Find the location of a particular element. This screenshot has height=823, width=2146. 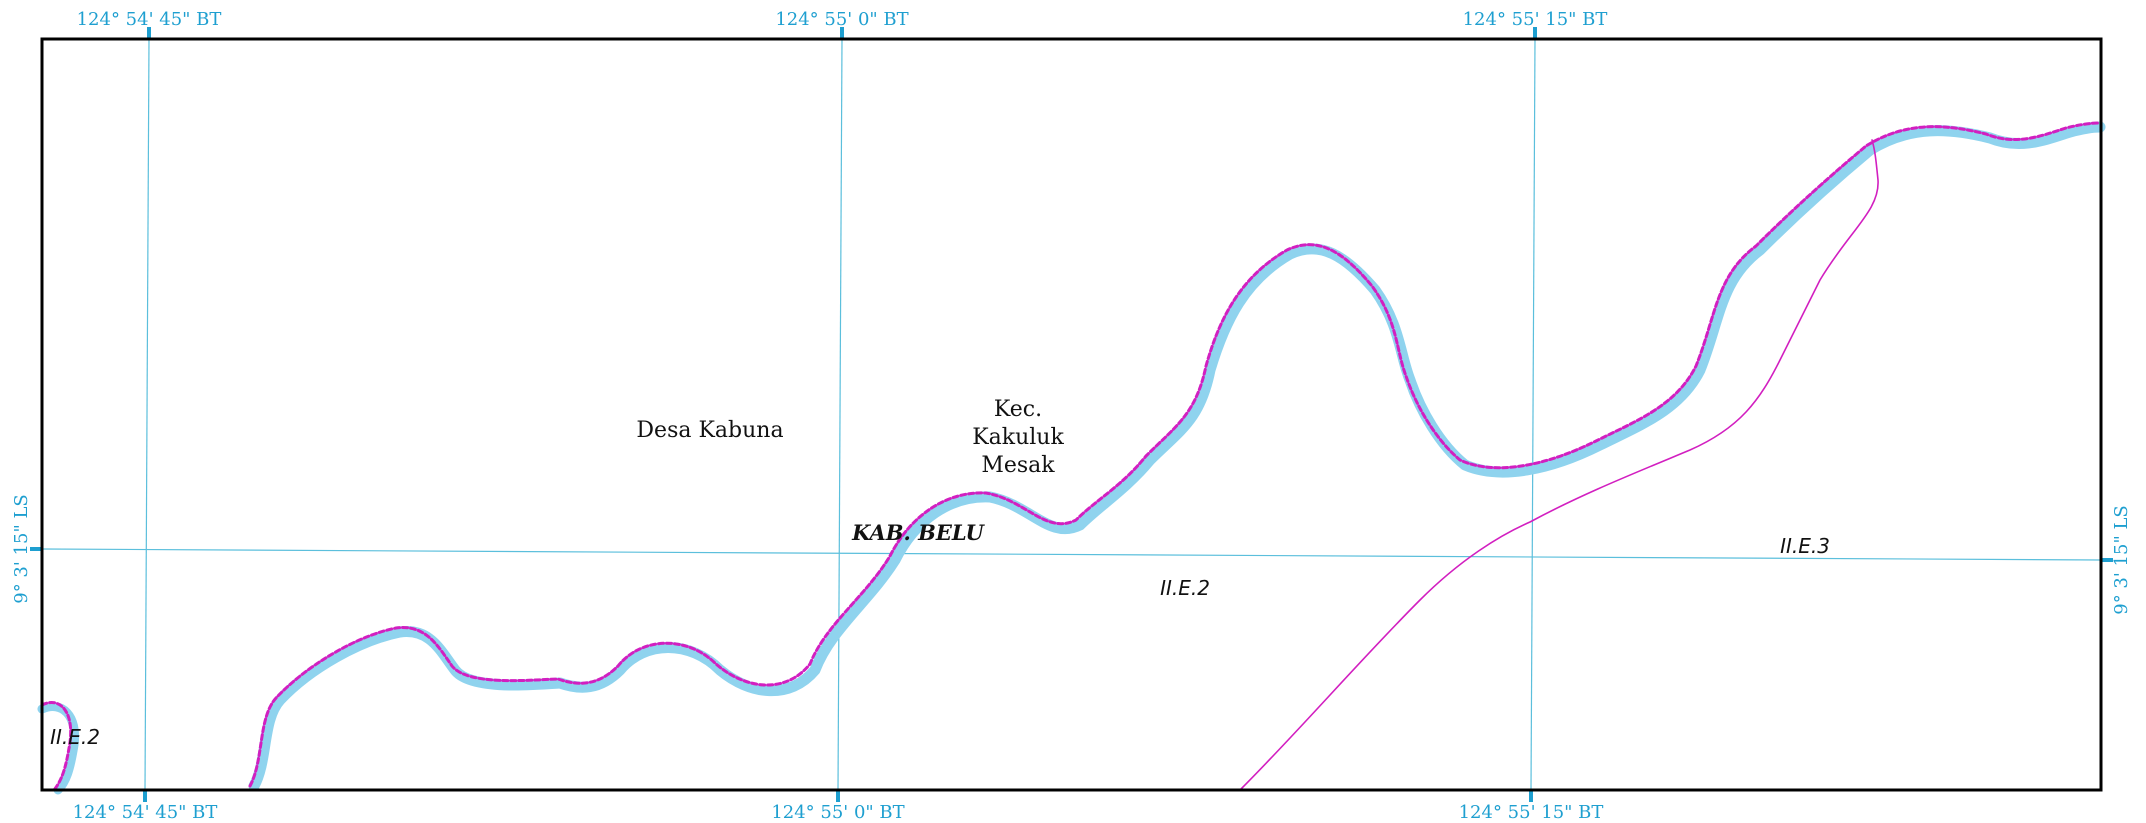

right-label-9-3-15: 9° 3' 15" LS is located at coordinates (2121, 560).